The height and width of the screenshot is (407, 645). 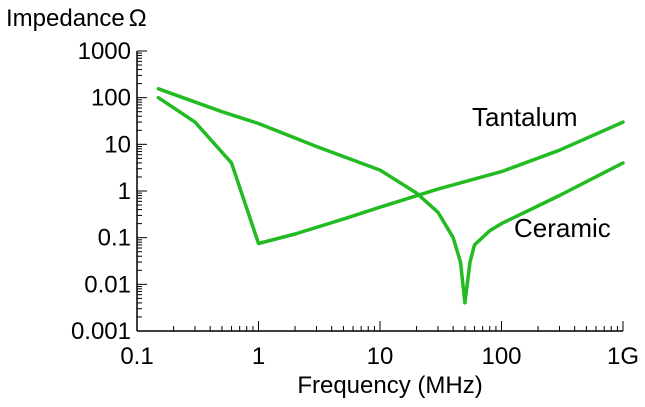 What do you see at coordinates (101, 331) in the screenshot?
I see `y-tick-label: 0.001` at bounding box center [101, 331].